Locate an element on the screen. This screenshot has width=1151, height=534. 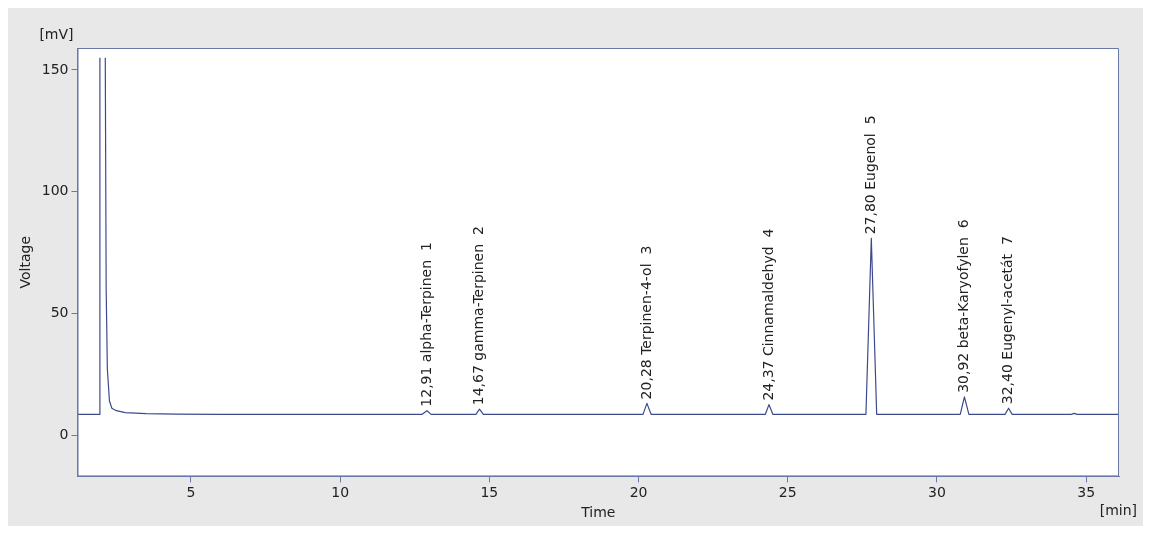
text: [mV] is located at coordinates (56, 33).